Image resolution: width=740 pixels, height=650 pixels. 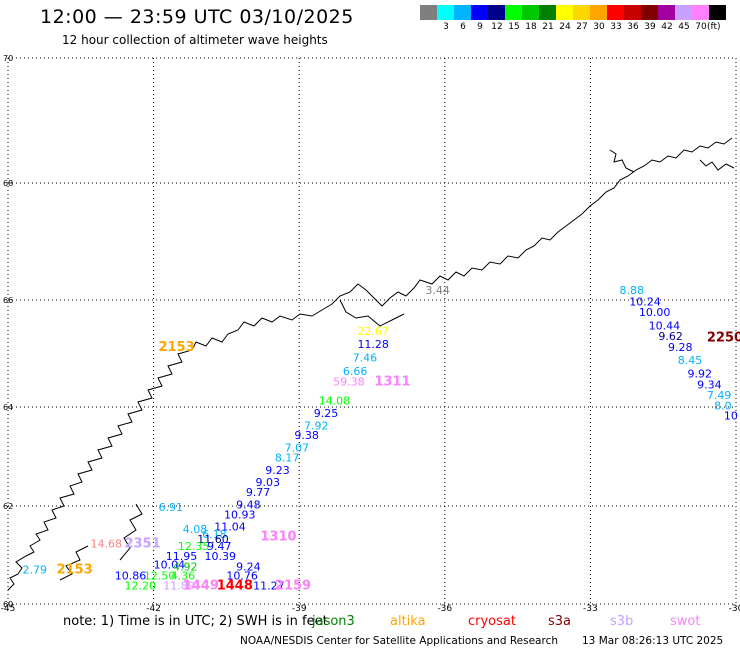 What do you see at coordinates (299, 608) in the screenshot?
I see `lon-tick-label: -39` at bounding box center [299, 608].